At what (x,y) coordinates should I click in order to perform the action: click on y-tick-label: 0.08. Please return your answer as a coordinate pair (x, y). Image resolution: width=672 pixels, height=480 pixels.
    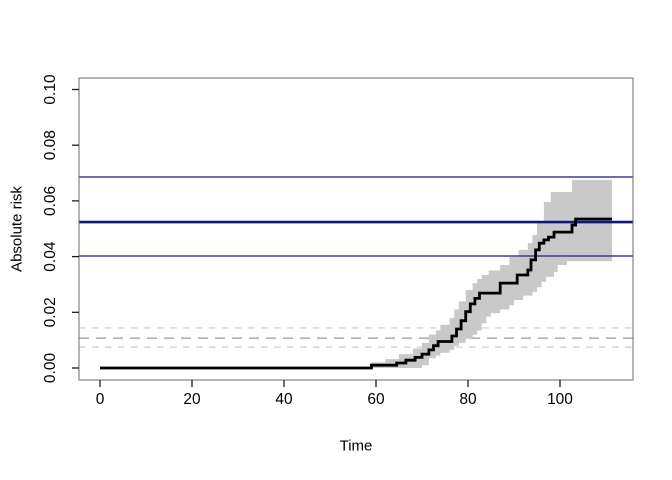
    Looking at the image, I should click on (50, 145).